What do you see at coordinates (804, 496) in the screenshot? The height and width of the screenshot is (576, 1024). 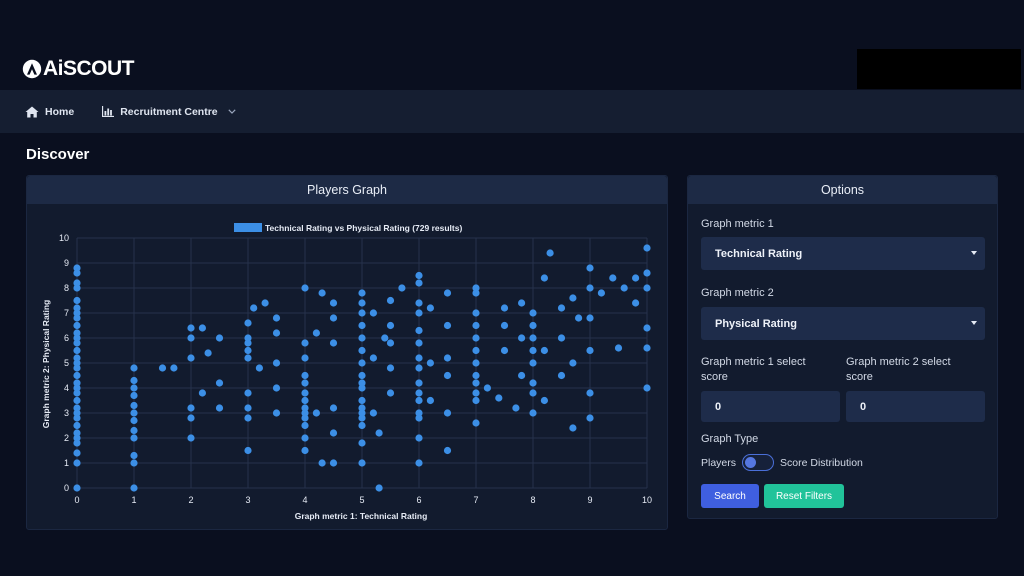 I see `reset-filters-button: Reset Filters` at bounding box center [804, 496].